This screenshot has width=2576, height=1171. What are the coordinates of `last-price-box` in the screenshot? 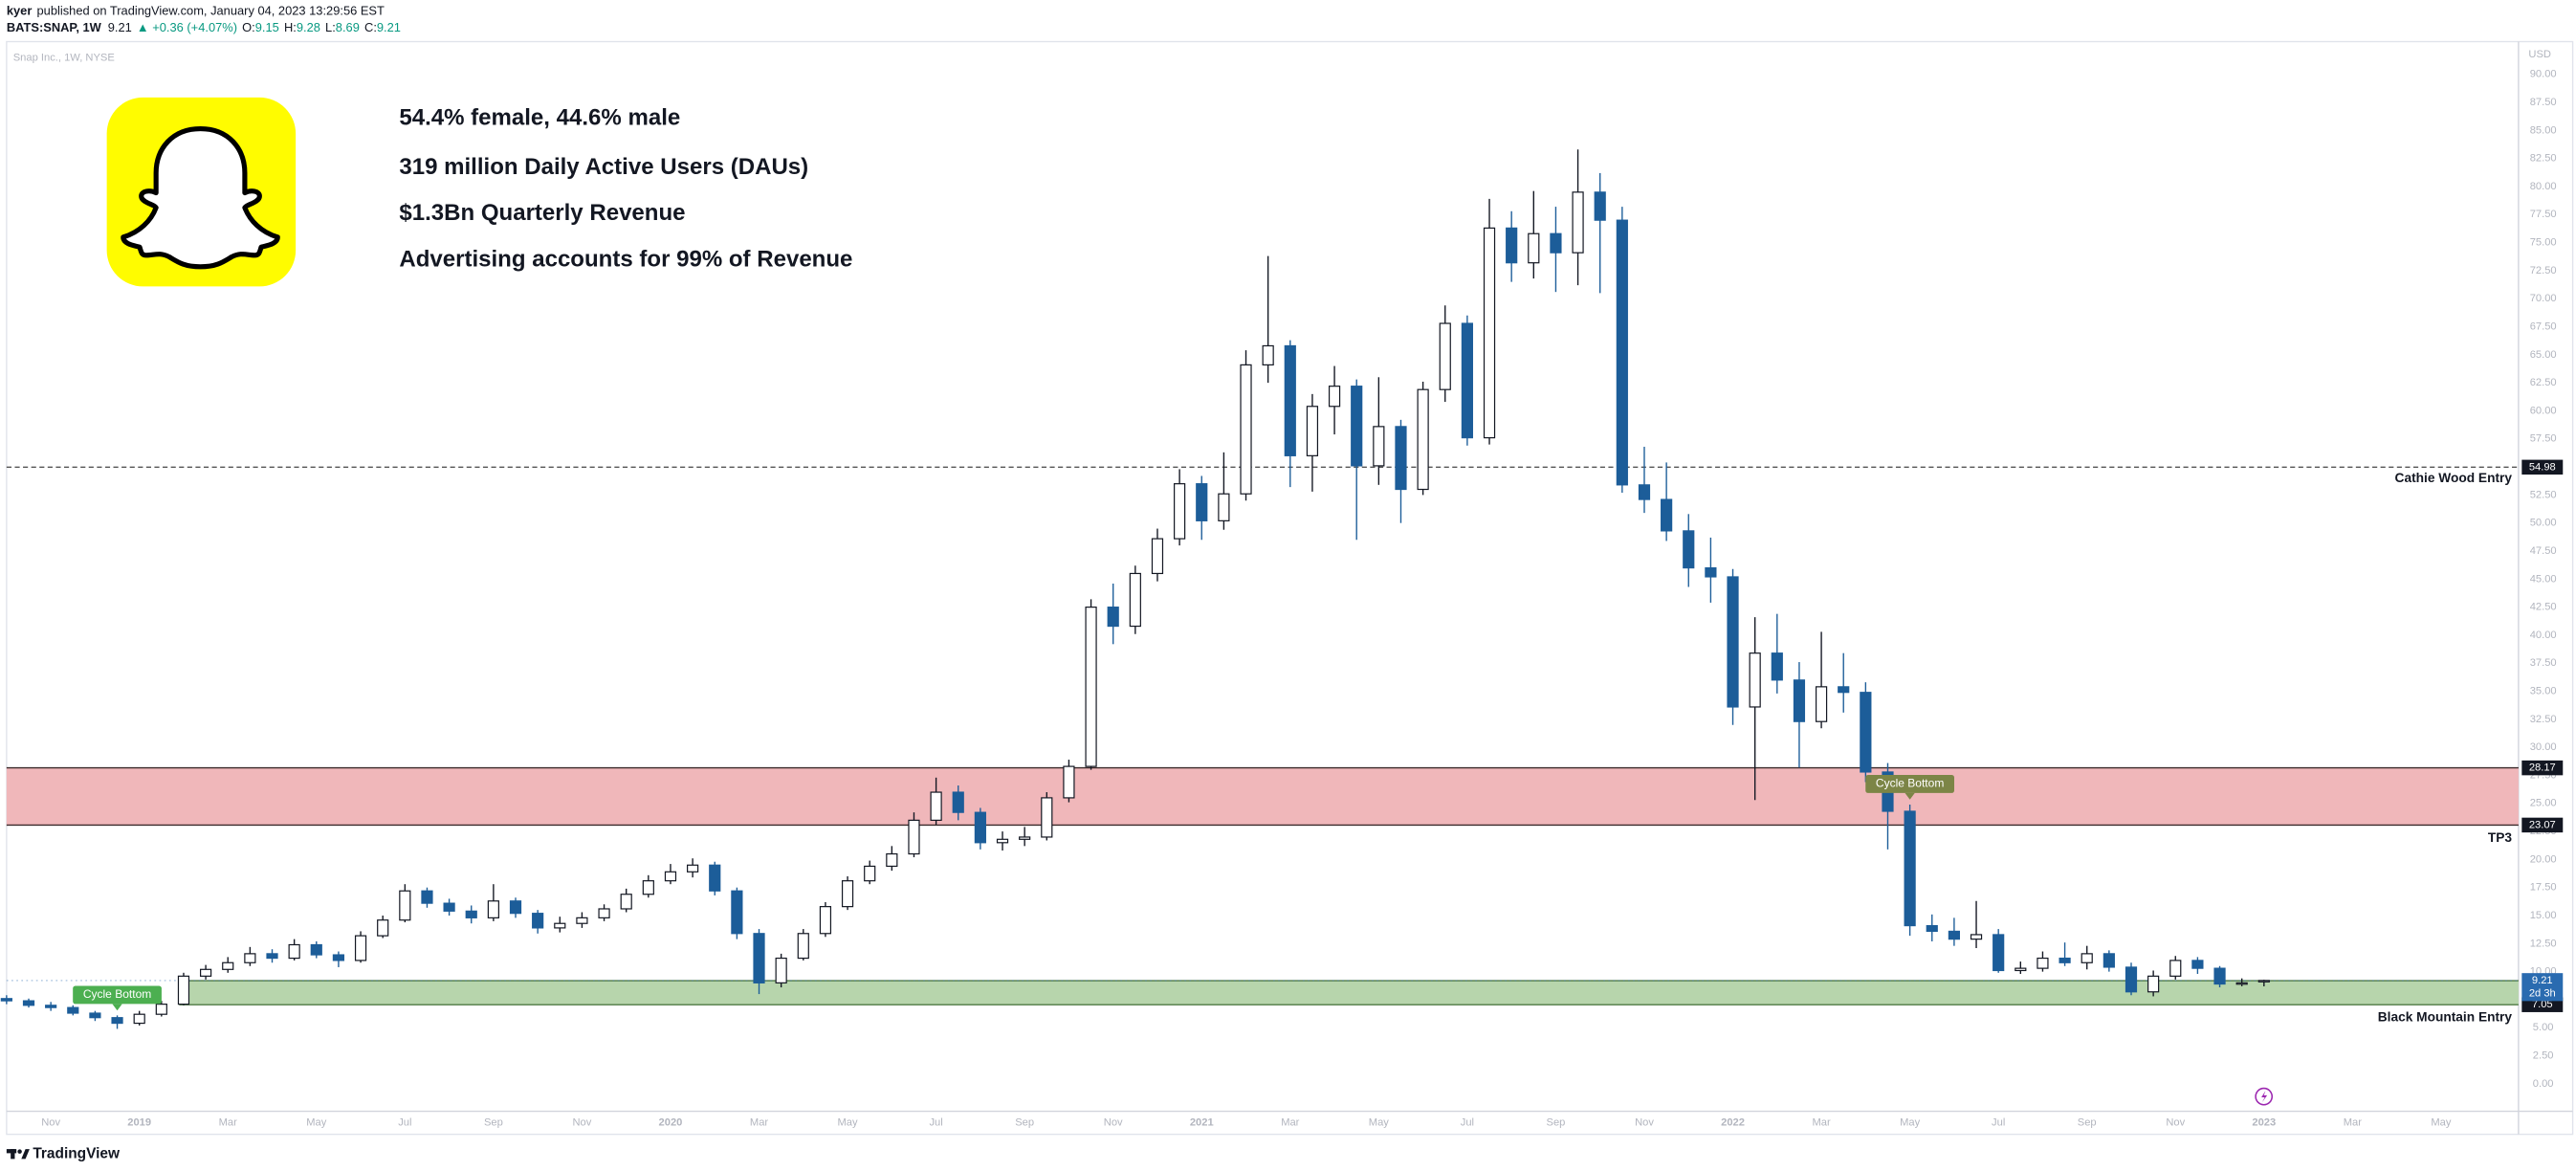 It's located at (2542, 987).